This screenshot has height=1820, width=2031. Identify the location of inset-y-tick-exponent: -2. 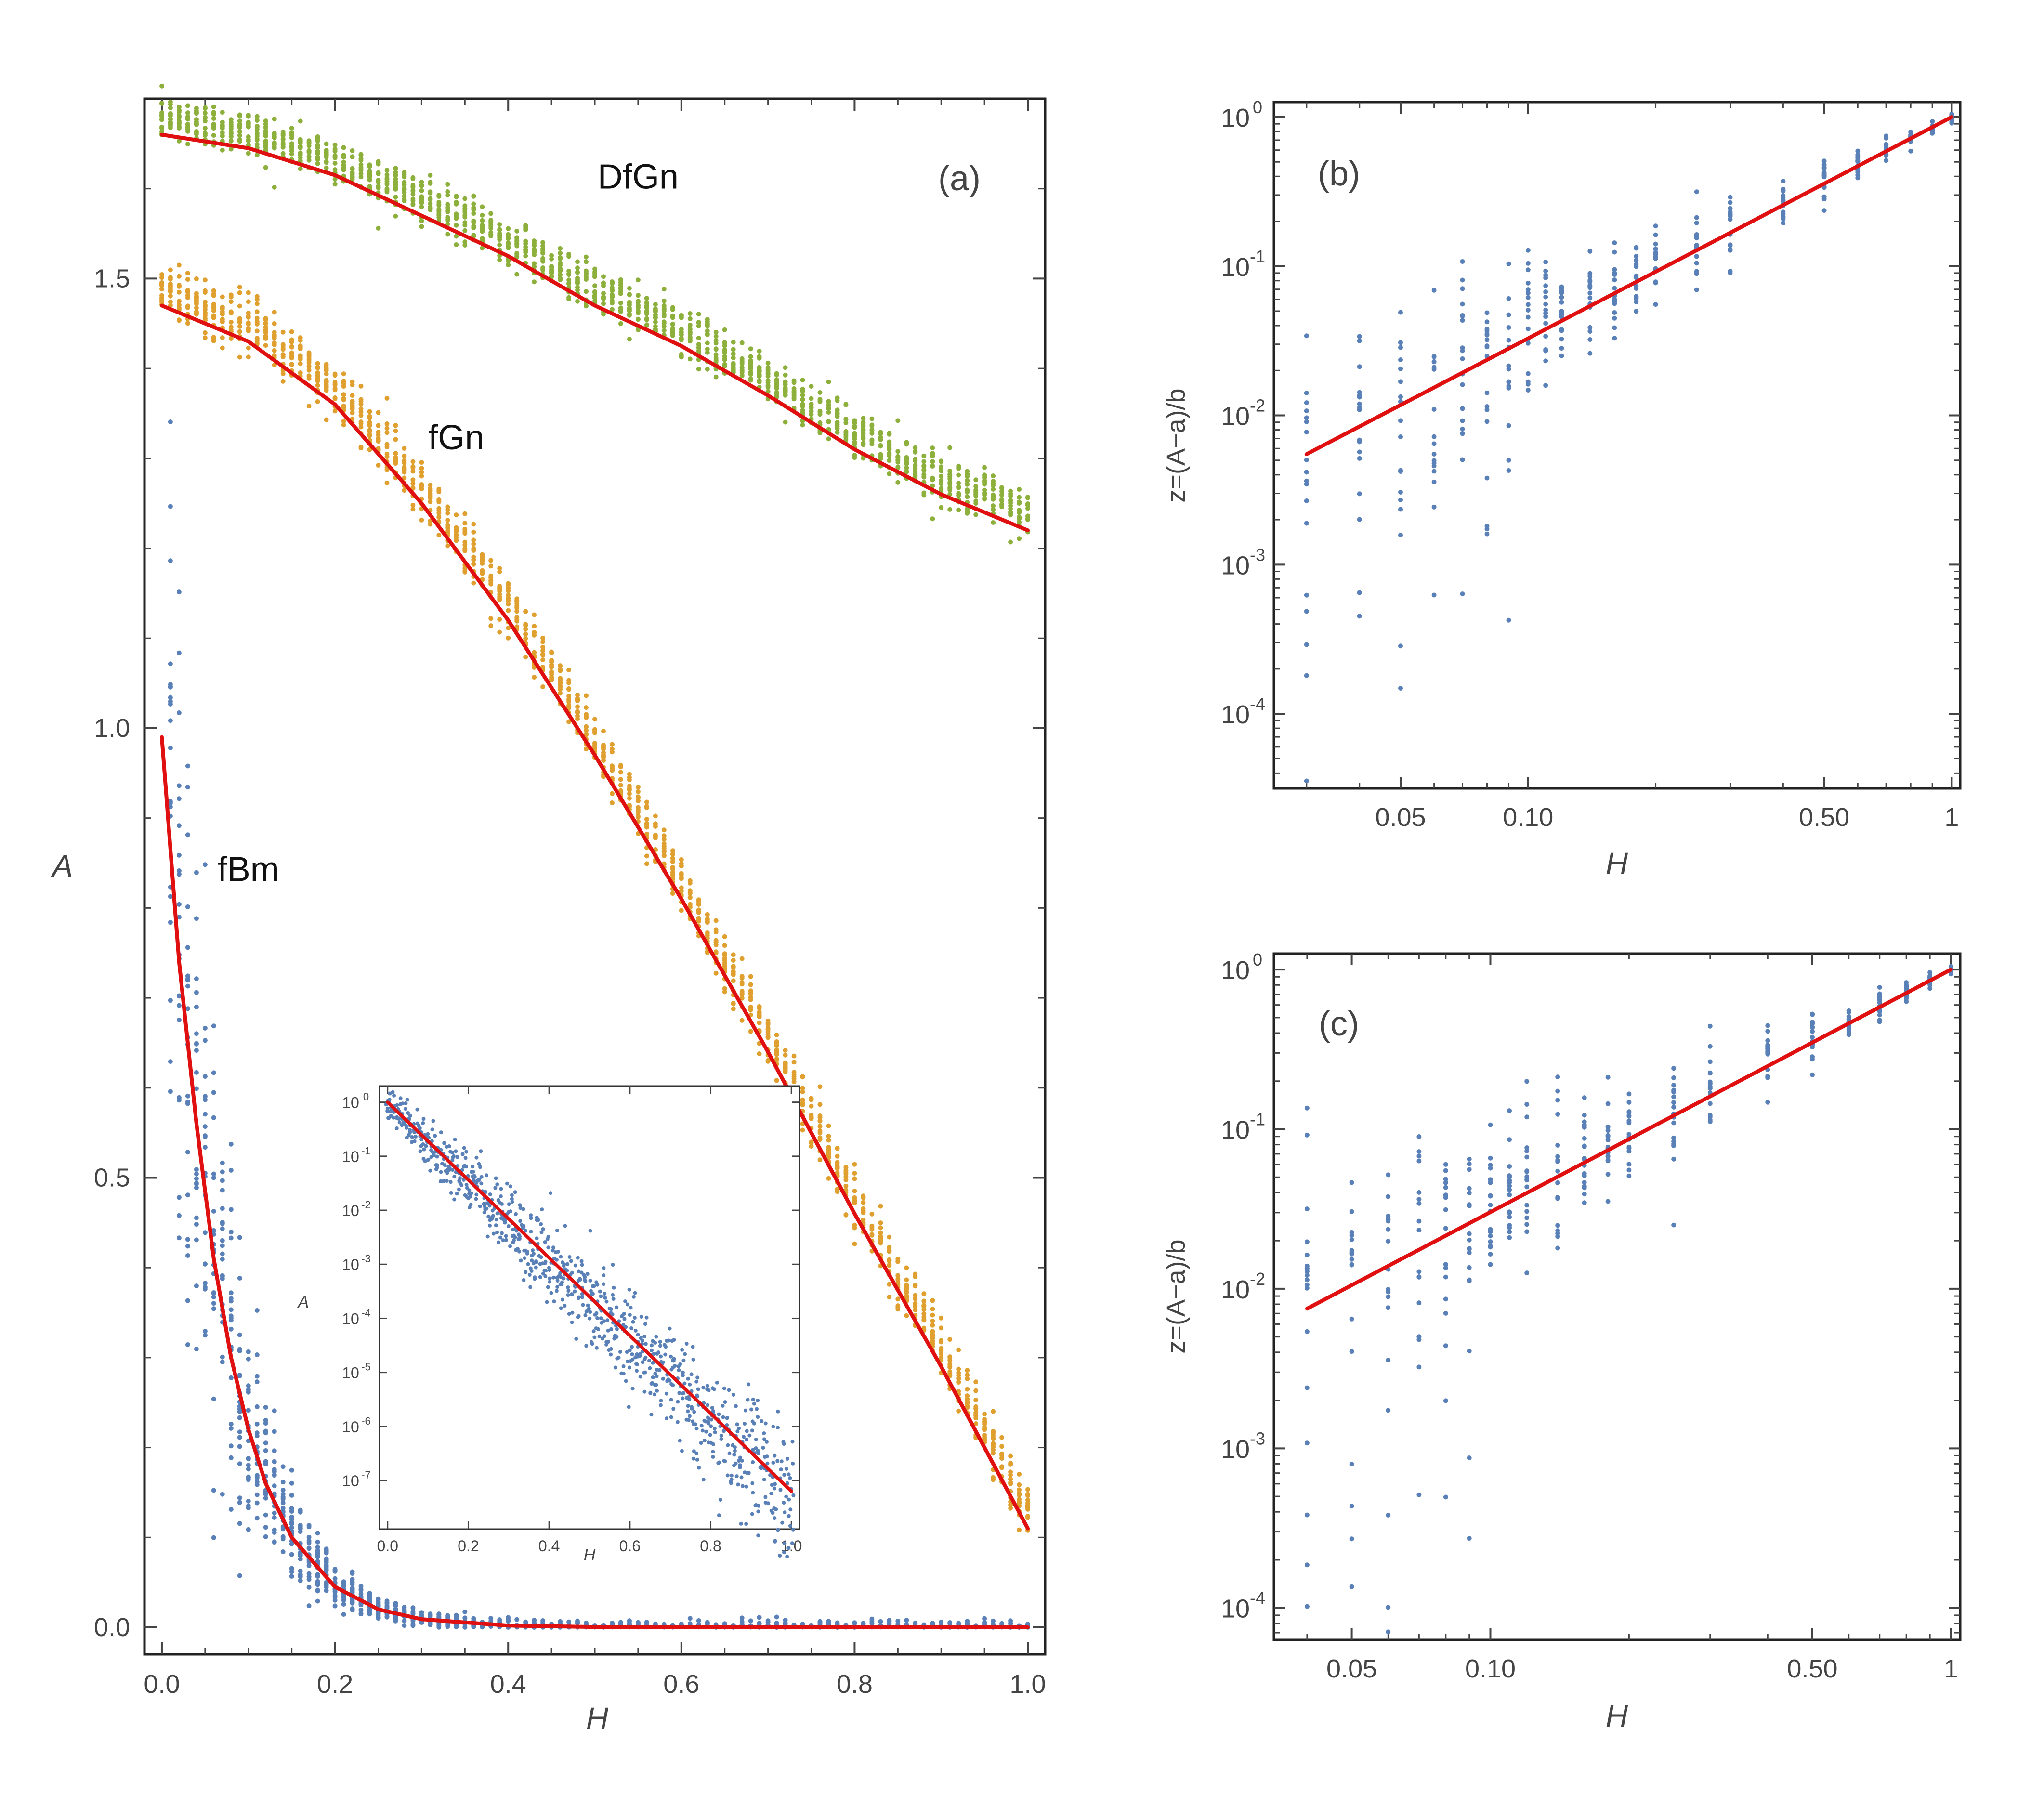
(366, 1205).